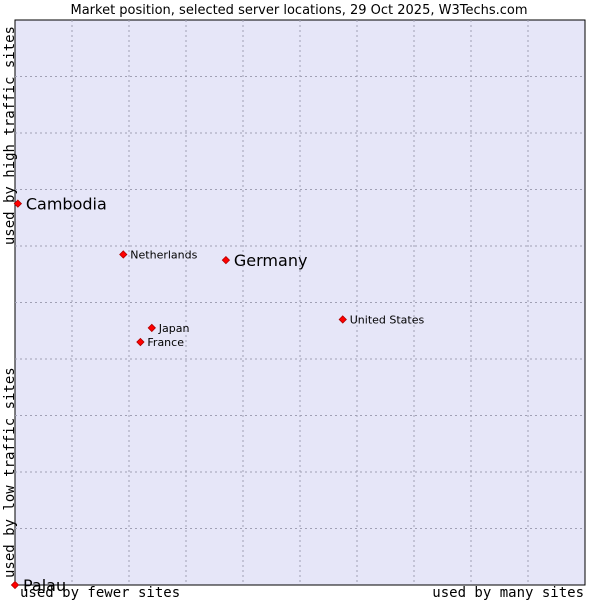 The image size is (600, 600). Describe the element at coordinates (226, 260) in the screenshot. I see `point-marker-germany` at that location.